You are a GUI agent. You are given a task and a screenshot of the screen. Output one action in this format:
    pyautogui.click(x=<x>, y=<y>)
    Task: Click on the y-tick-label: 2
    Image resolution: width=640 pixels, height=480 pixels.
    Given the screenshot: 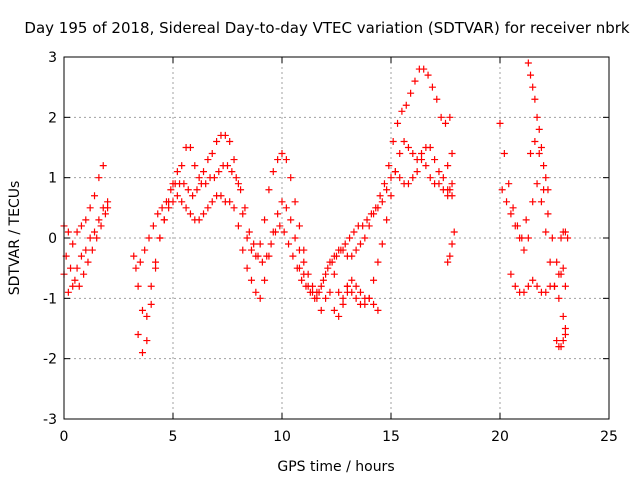 What is the action you would take?
    pyautogui.click(x=52, y=118)
    